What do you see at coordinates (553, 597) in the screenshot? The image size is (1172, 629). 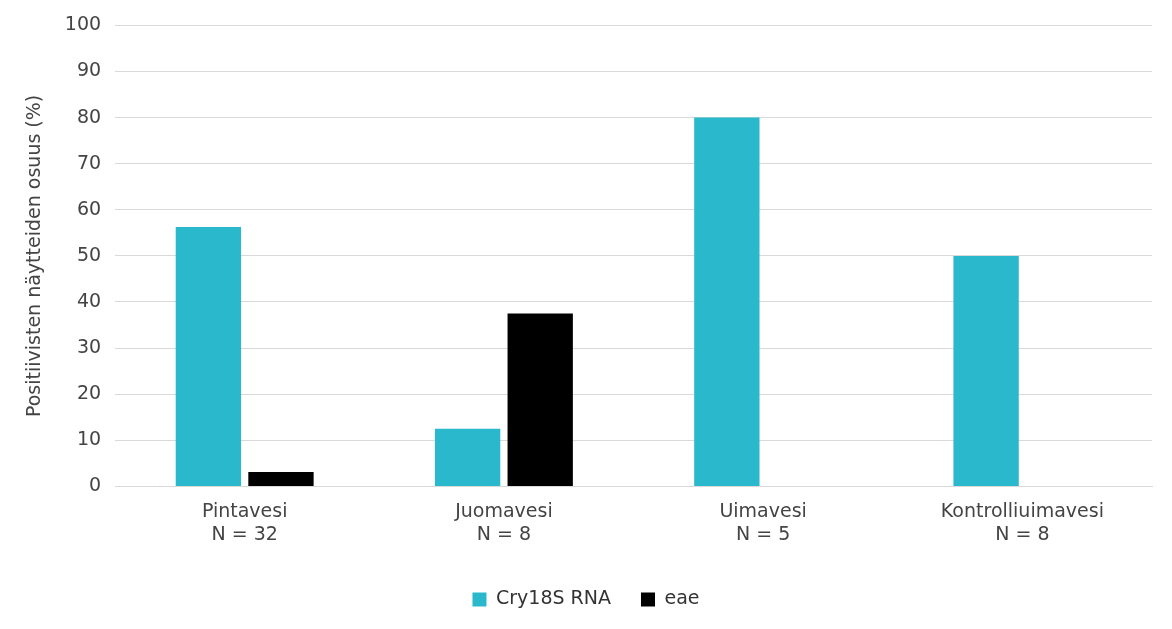 I see `legend-label: Cry18S RNA` at bounding box center [553, 597].